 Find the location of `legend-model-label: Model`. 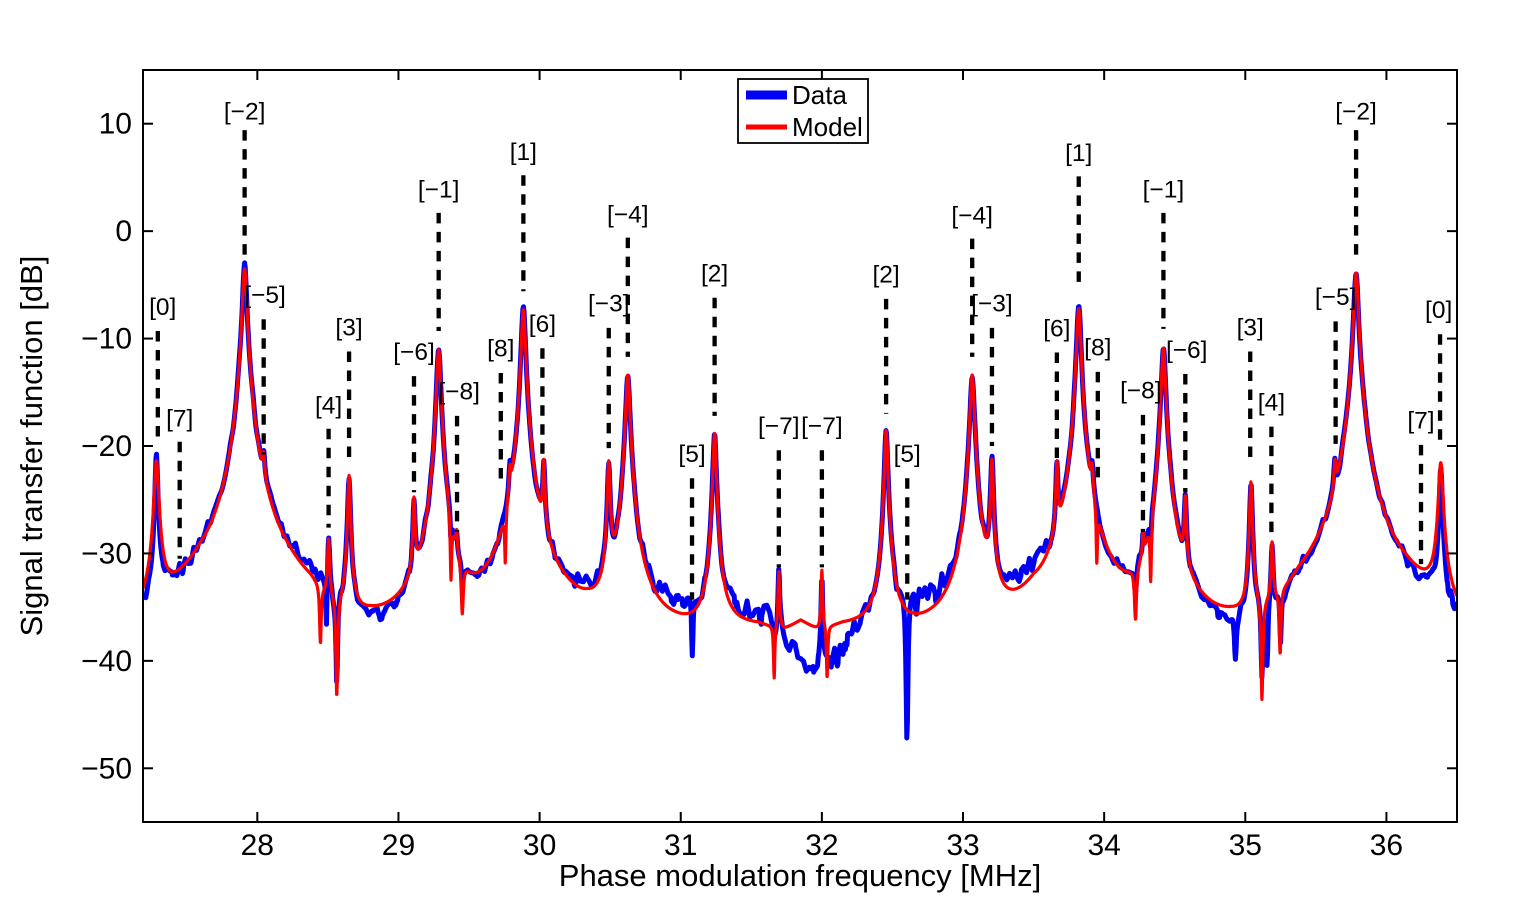

legend-model-label: Model is located at coordinates (827, 127).